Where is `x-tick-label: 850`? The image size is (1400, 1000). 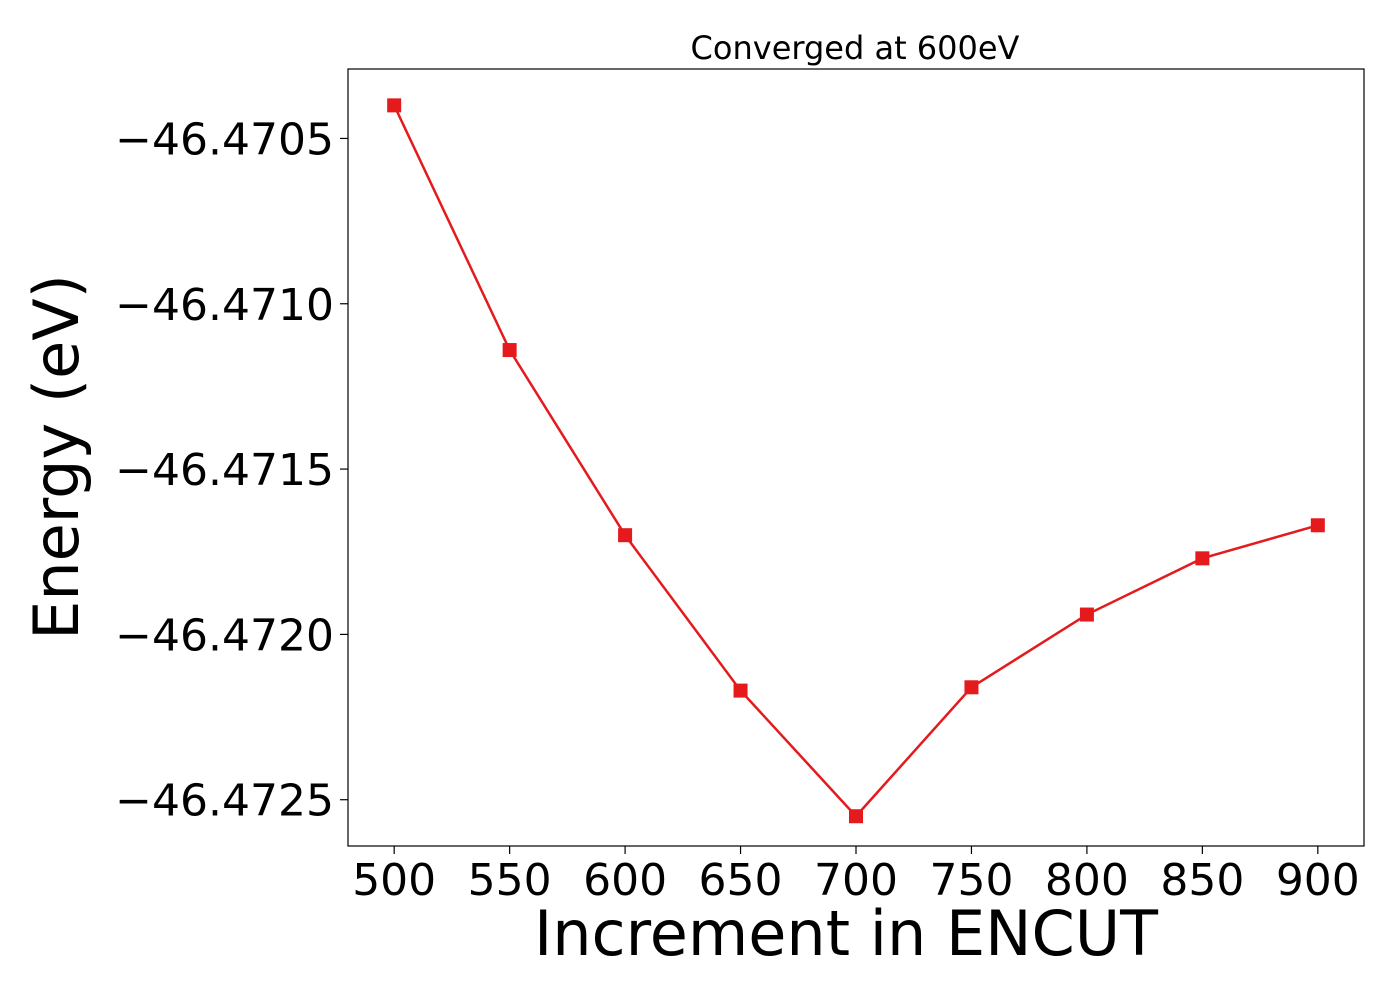
x-tick-label: 850 is located at coordinates (1202, 880).